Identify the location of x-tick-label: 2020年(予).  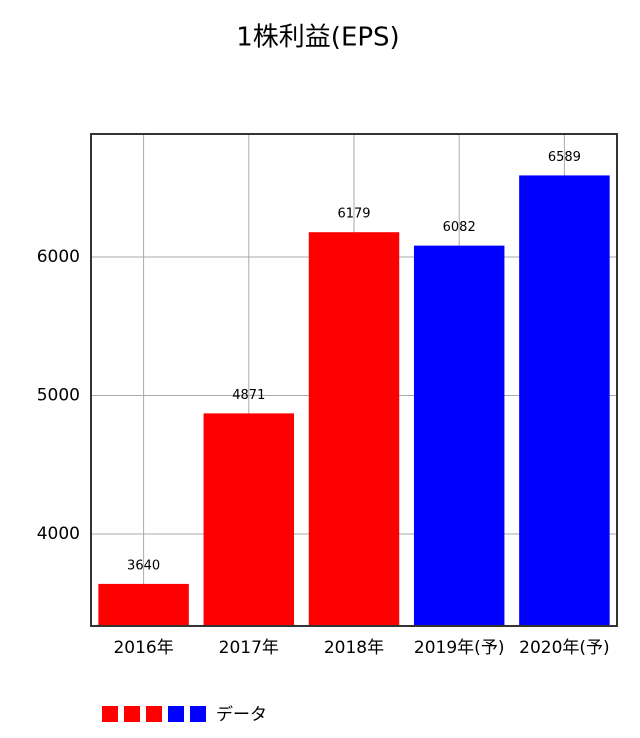
(564, 648).